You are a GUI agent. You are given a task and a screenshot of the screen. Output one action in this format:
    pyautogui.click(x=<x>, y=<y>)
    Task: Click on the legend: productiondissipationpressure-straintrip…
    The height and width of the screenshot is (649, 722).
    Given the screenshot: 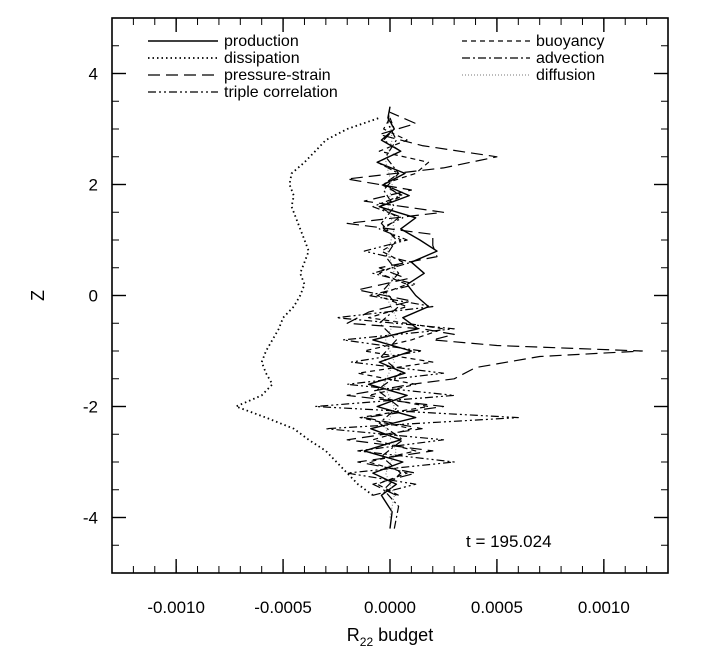 What is the action you would take?
    pyautogui.click(x=376, y=67)
    